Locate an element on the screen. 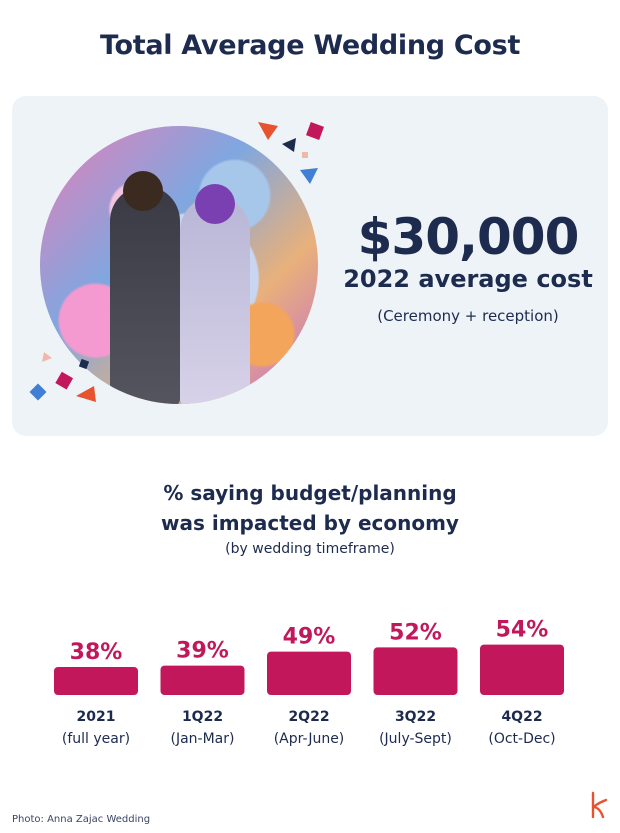 This screenshot has height=833, width=620. chart-title-line-2: was impacted by economy is located at coordinates (310, 523).